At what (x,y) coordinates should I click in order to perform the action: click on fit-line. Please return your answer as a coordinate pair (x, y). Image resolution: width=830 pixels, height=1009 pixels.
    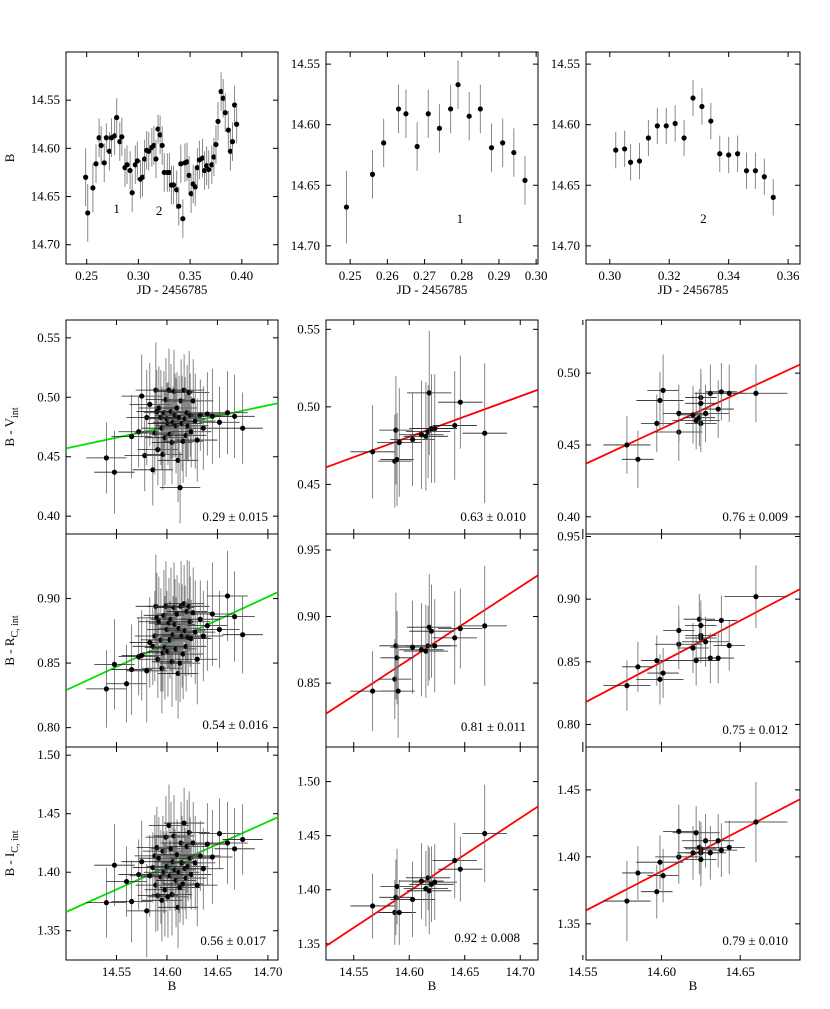
    Looking at the image, I should click on (432, 876).